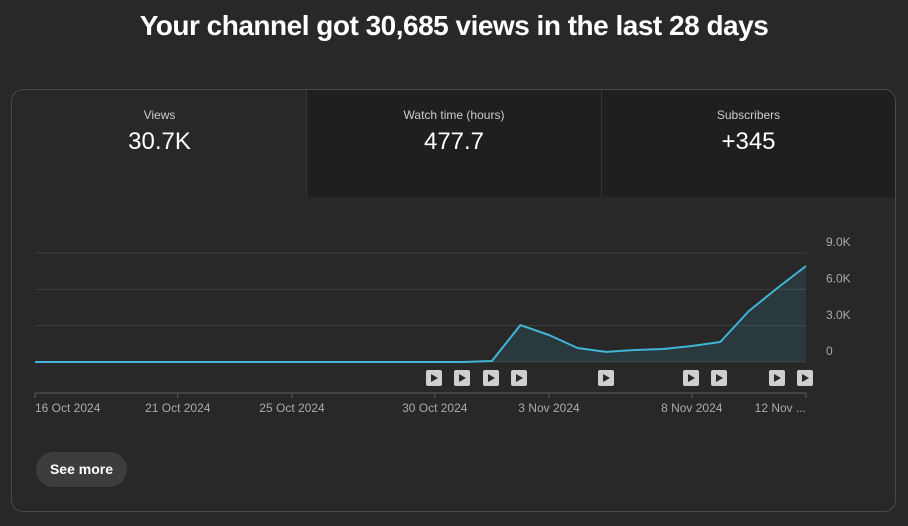  Describe the element at coordinates (838, 279) in the screenshot. I see `y-tick-label: 6.0K` at that location.